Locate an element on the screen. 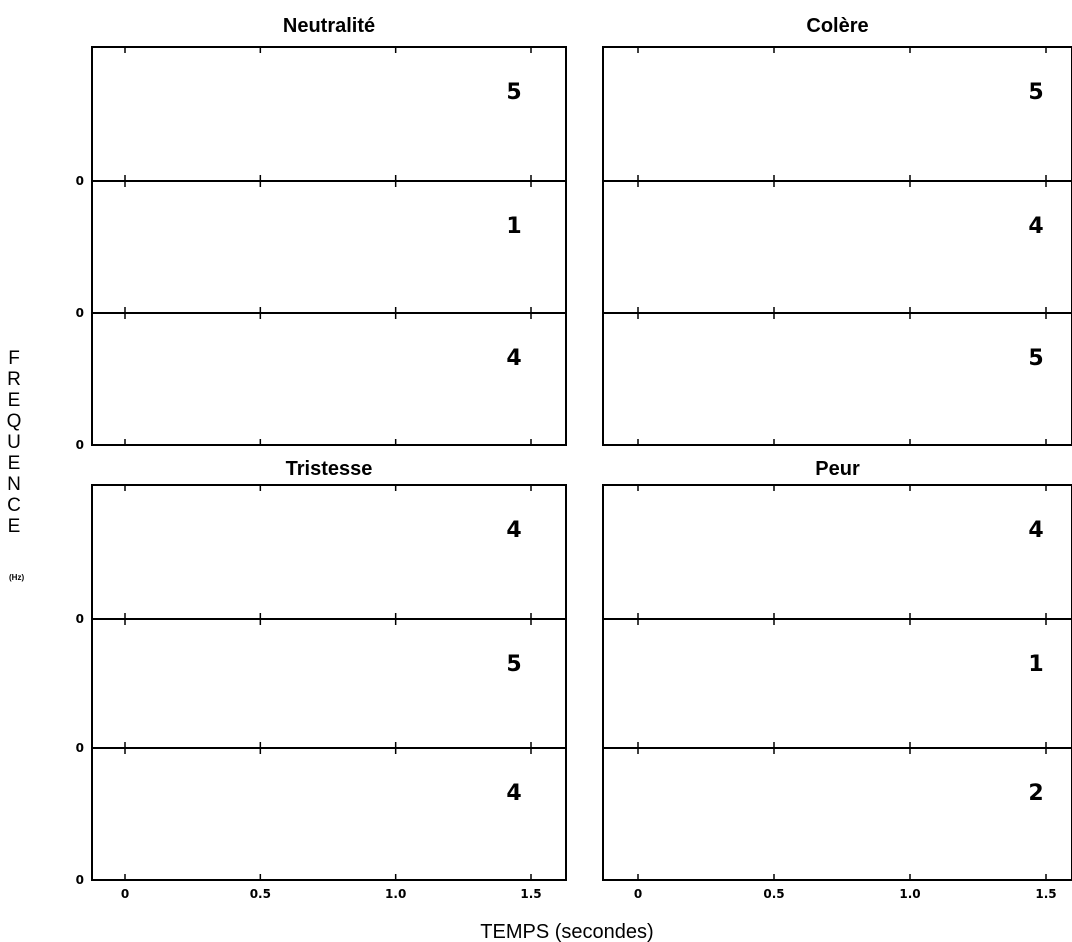  row-label: 2 is located at coordinates (1035, 793).